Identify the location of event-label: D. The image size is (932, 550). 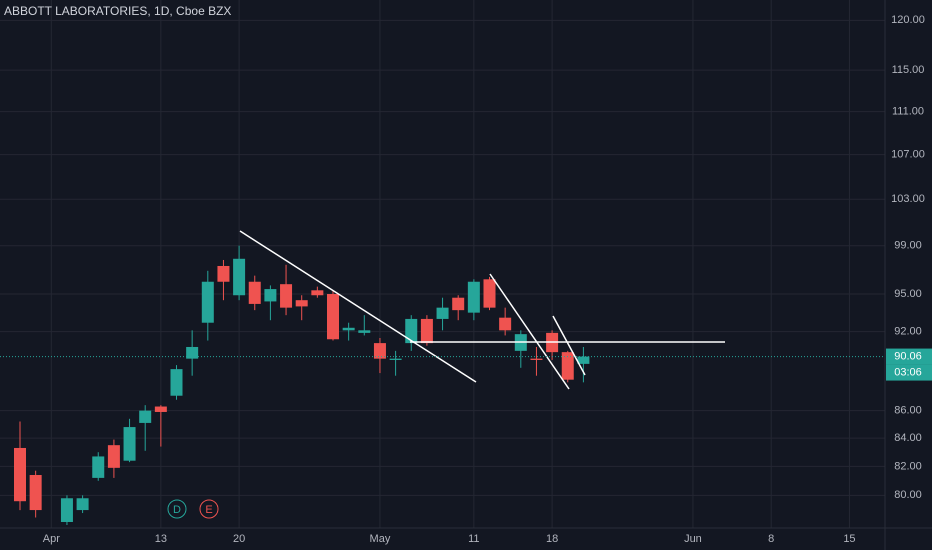
(177, 510).